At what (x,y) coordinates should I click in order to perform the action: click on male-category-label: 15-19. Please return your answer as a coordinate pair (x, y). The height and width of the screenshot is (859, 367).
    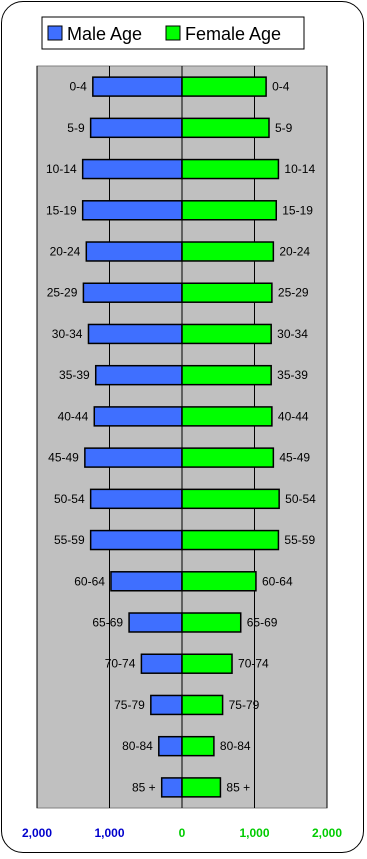
    Looking at the image, I should click on (61, 210).